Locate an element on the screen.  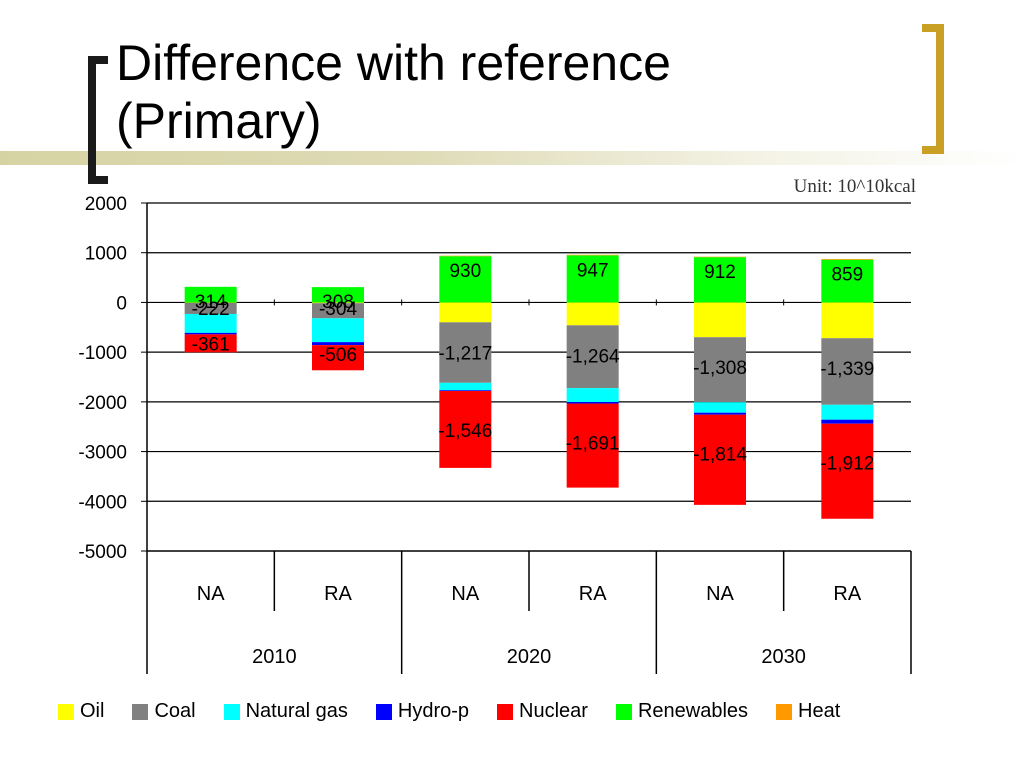
data-label-coal: -222 is located at coordinates (211, 309).